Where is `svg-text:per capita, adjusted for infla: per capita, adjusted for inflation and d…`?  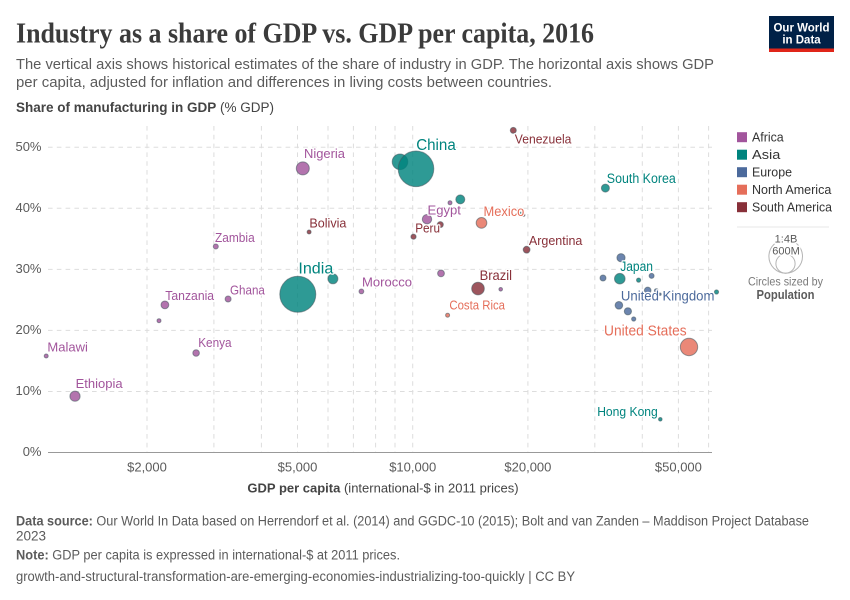
svg-text:per capita, adjusted for infla: per capita, adjusted for inflation and d… is located at coordinates (284, 82).